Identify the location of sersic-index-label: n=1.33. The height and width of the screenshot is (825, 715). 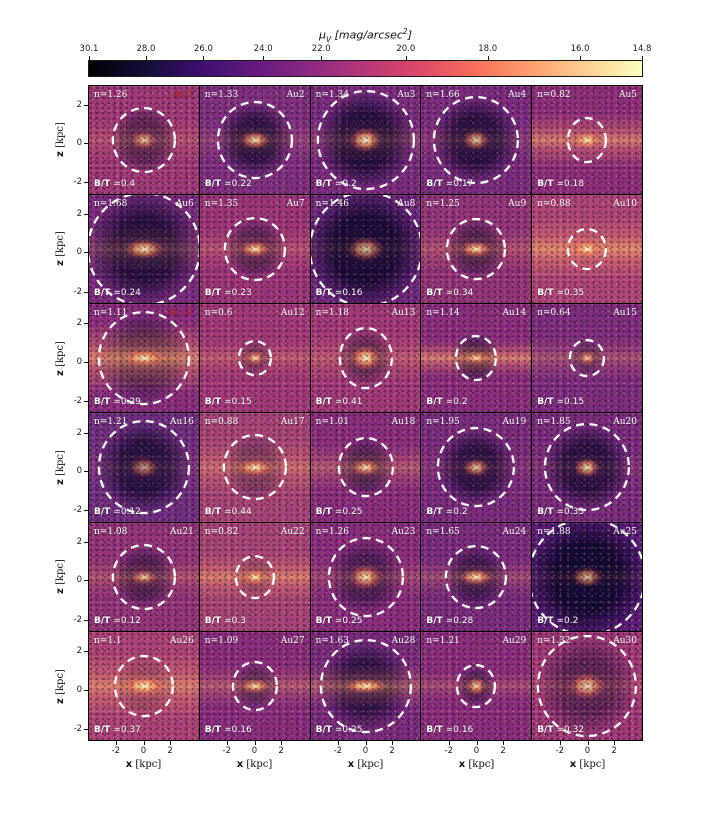
(221, 95).